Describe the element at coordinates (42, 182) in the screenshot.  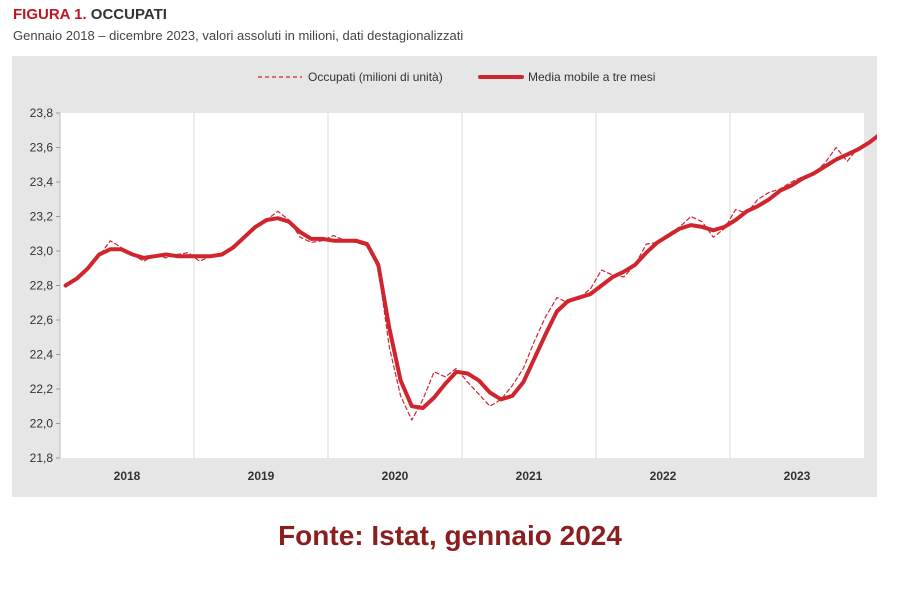
I see `y-tick-label: 23,4` at that location.